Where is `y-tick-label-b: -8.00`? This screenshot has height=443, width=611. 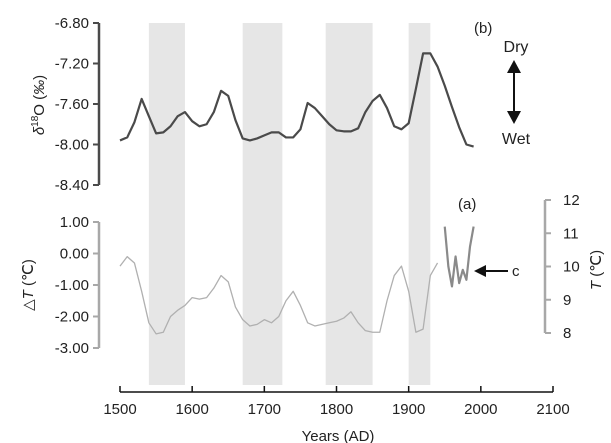 y-tick-label-b: -8.00 is located at coordinates (72, 145).